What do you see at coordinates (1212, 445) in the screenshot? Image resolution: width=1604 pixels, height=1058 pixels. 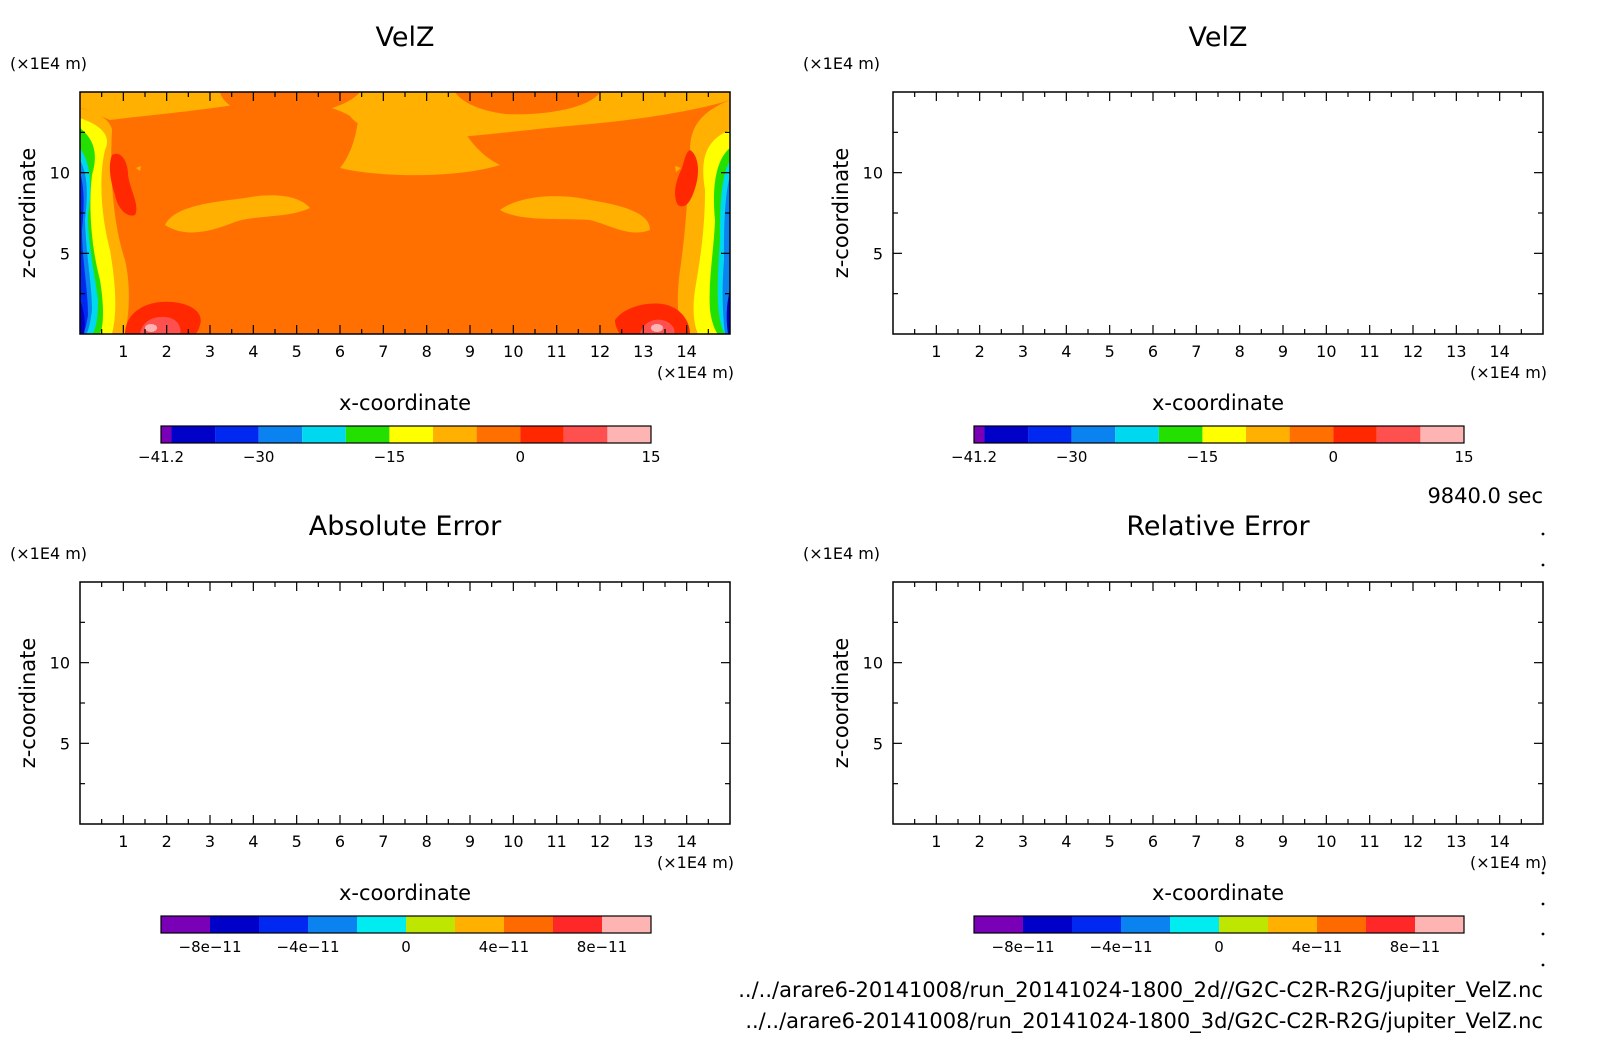 I see `colorbar: −41.2 −30 −15 0 15` at bounding box center [1212, 445].